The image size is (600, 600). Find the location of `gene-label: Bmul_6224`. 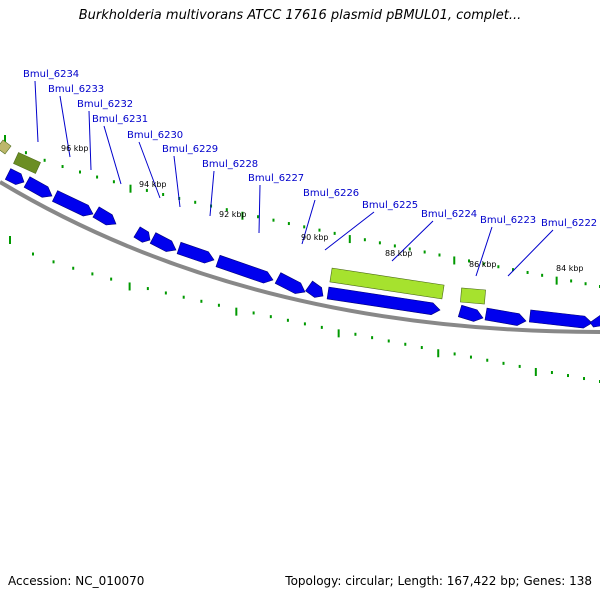

gene-label: Bmul_6224 is located at coordinates (449, 214).